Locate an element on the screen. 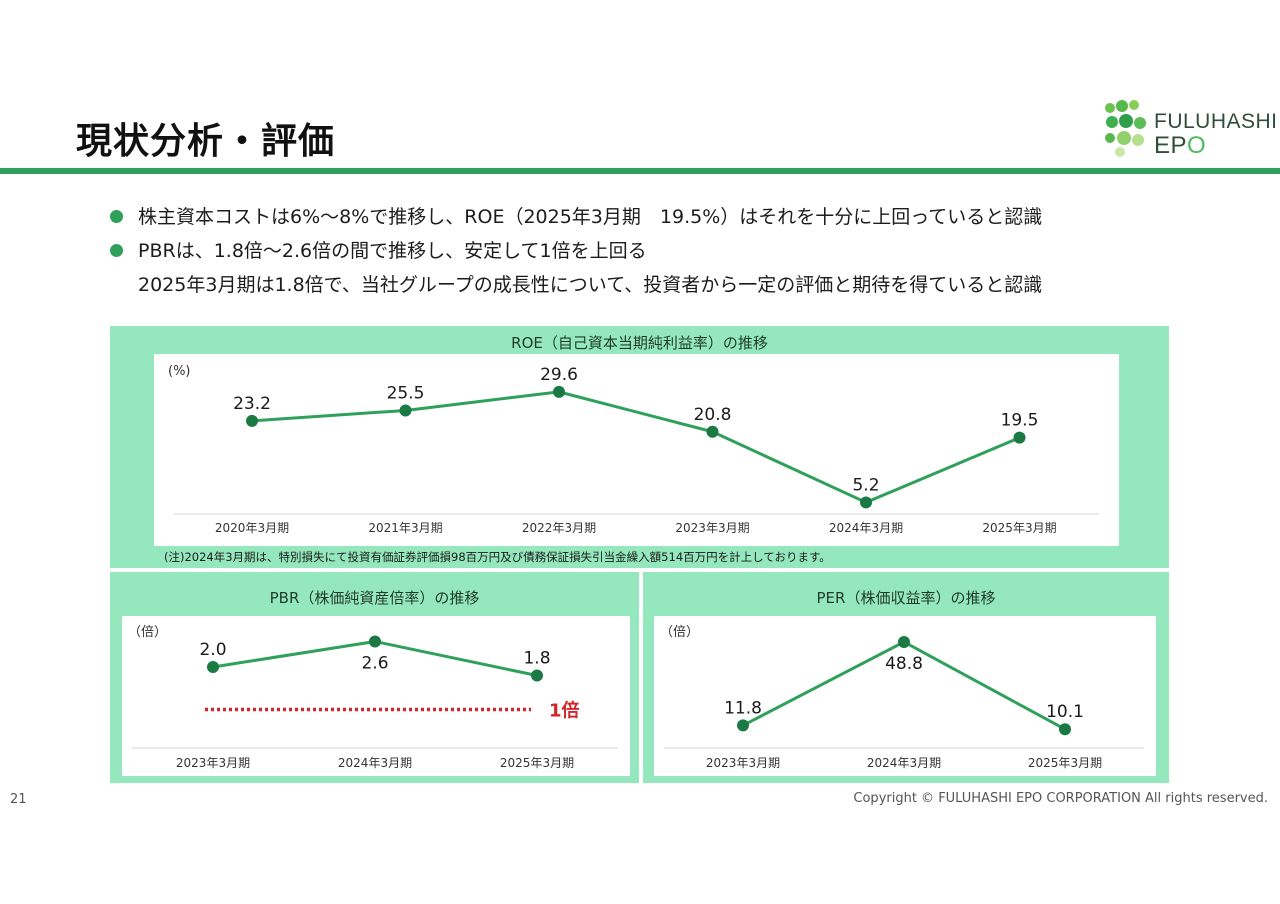 This screenshot has height=904, width=1280. data-label: 48.8 is located at coordinates (904, 664).